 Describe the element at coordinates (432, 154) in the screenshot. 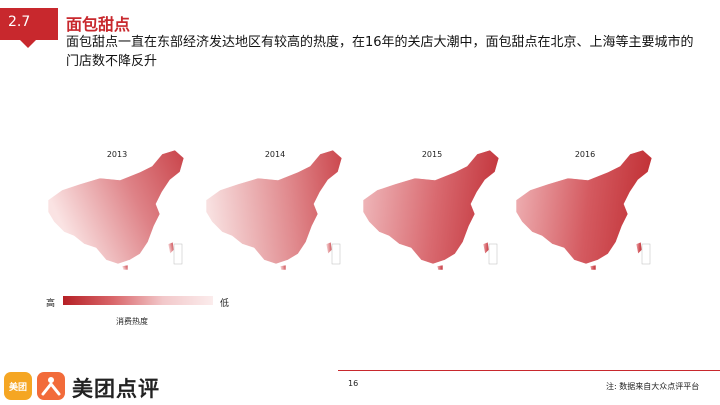

I see `map-year-2015: 2015` at that location.